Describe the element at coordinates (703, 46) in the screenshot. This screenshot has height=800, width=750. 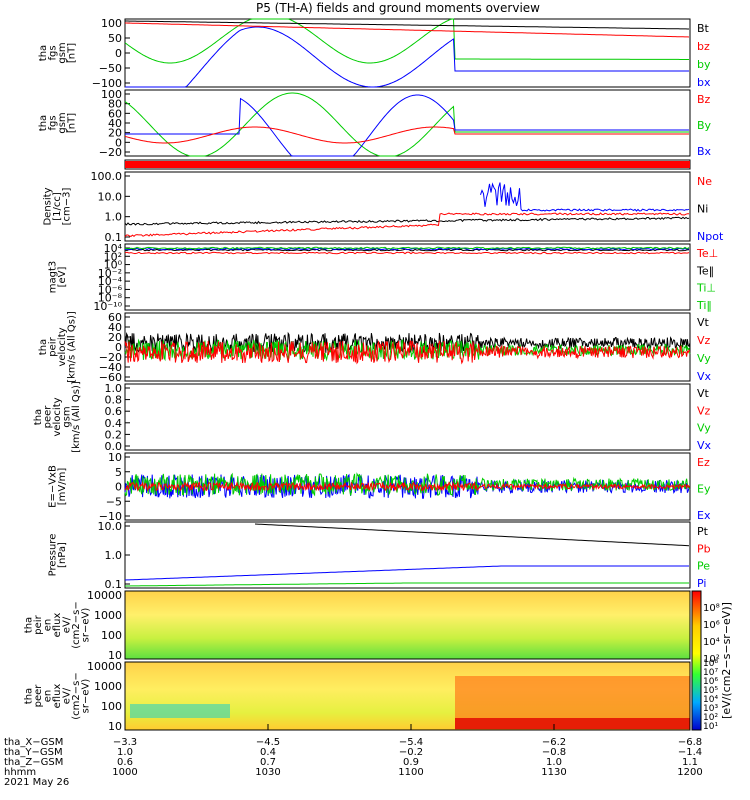
I see `legend-entry: bz` at that location.